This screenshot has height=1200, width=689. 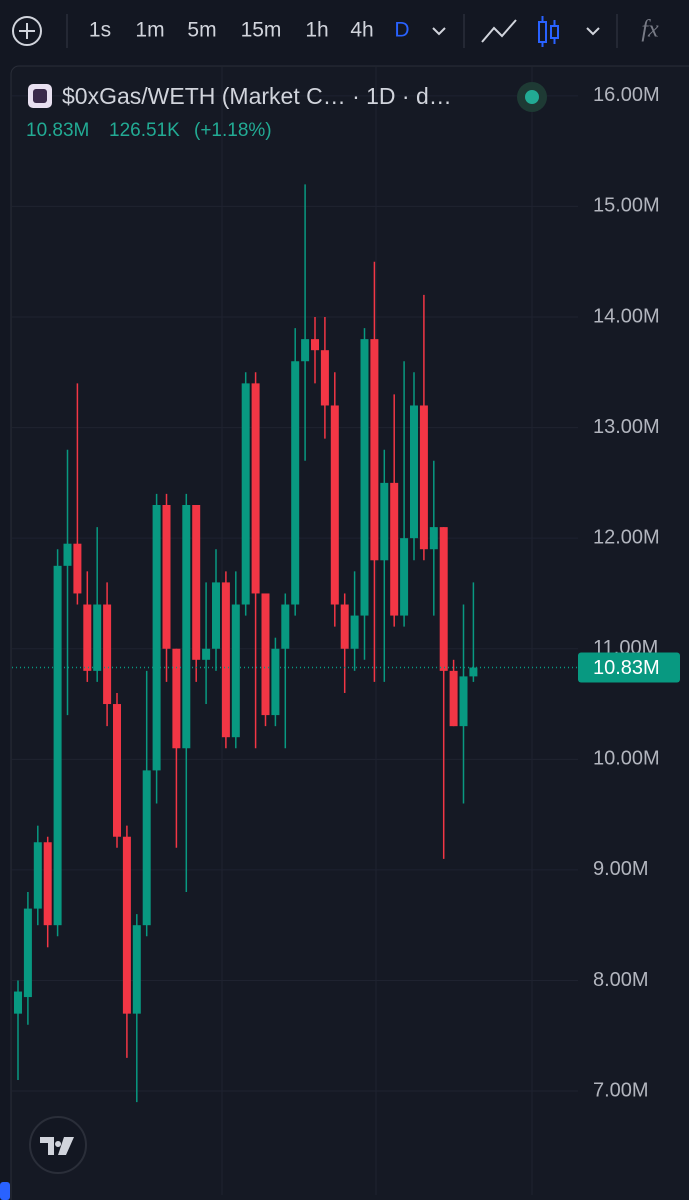 What do you see at coordinates (626, 206) in the screenshot?
I see `y-tick-label: 15.00M` at bounding box center [626, 206].